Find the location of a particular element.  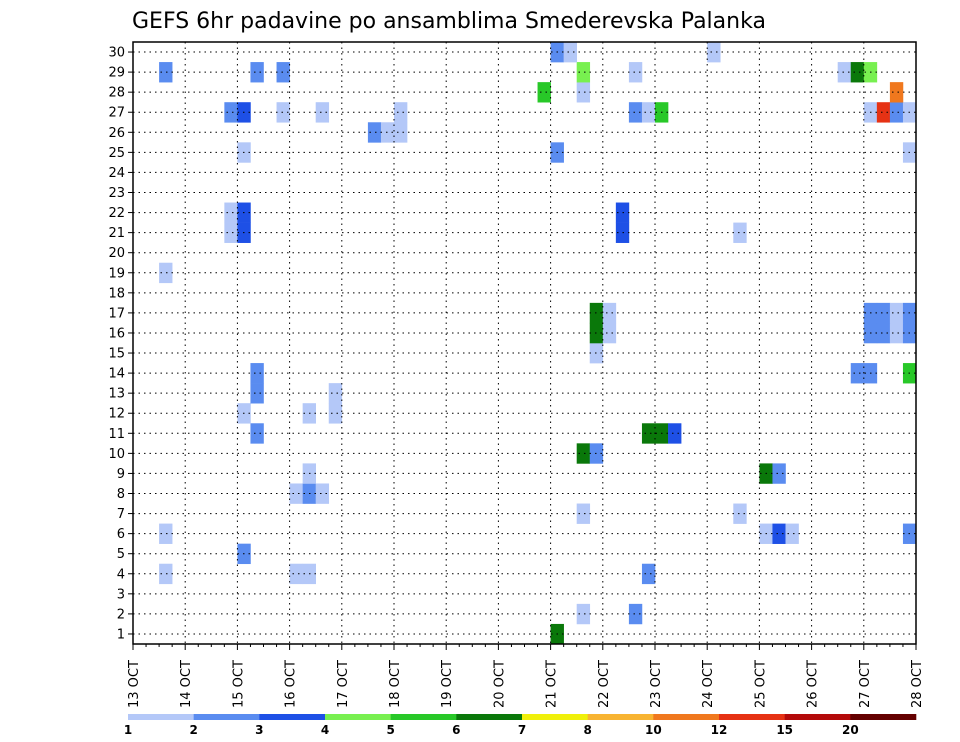

y-tick-label: 25 is located at coordinates (116, 153).